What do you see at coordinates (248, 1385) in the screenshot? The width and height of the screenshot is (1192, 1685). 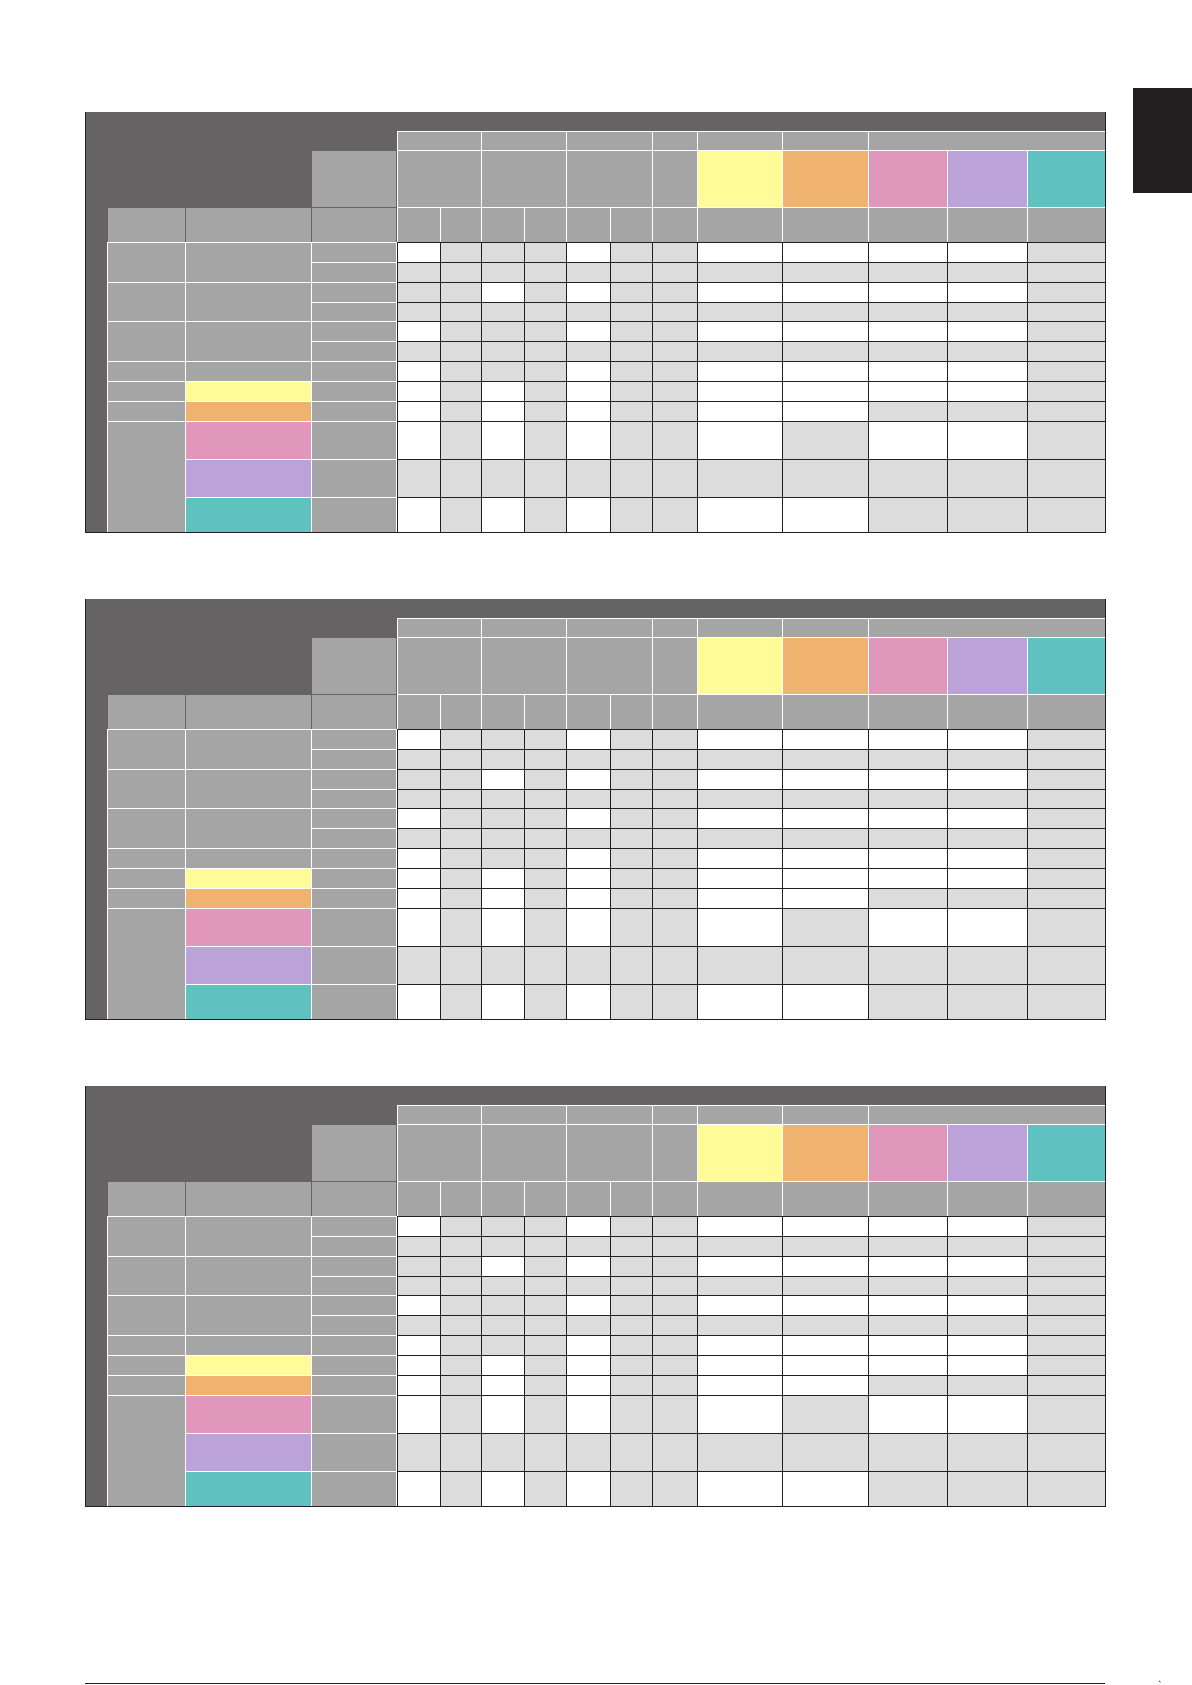 I see `table-3-row-sublabel` at bounding box center [248, 1385].